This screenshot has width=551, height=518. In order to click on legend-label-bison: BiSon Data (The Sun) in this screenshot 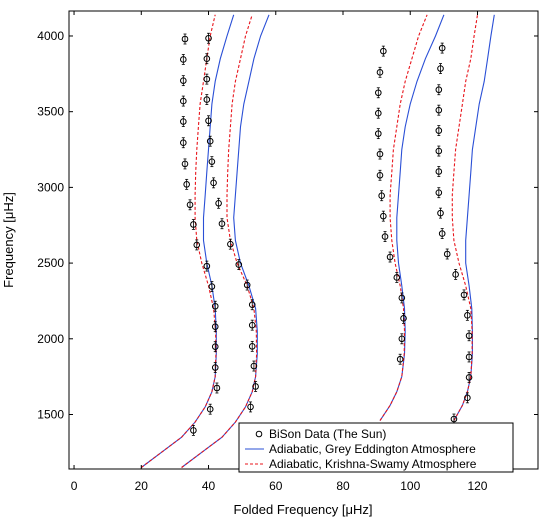, I will do `click(327, 434)`.